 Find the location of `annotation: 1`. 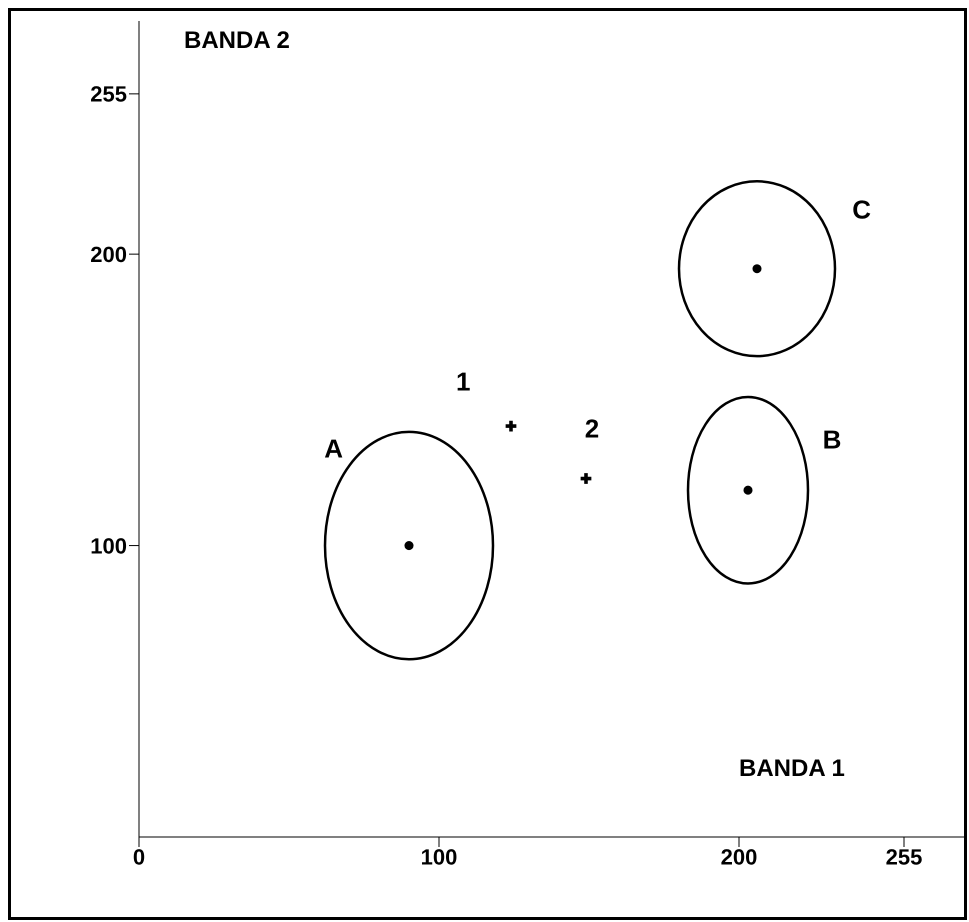

annotation: 1 is located at coordinates (463, 382).